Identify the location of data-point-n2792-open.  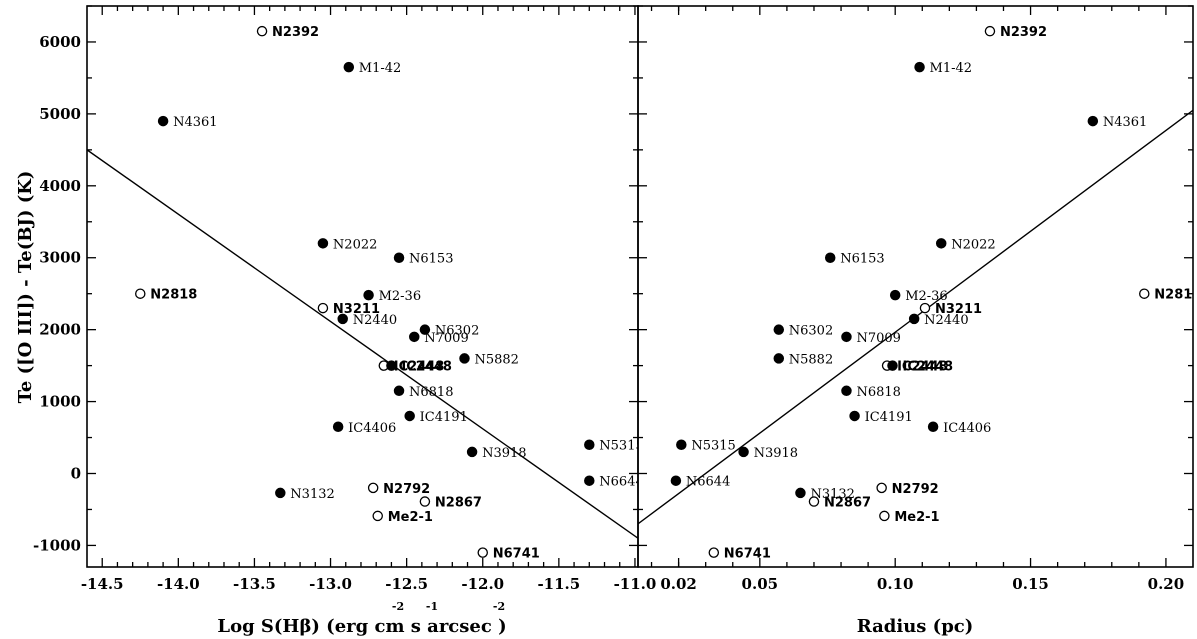
(373, 488).